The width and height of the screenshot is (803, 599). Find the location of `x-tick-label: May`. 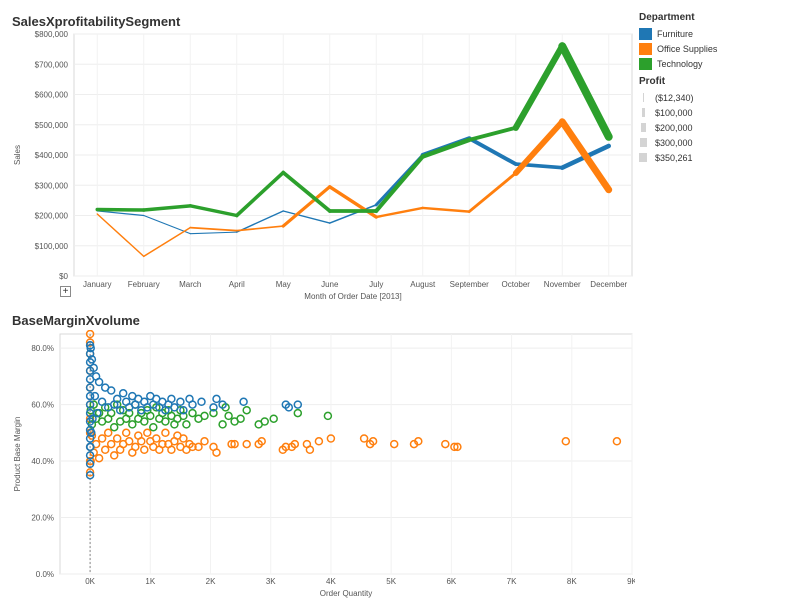

x-tick-label: May is located at coordinates (283, 284).